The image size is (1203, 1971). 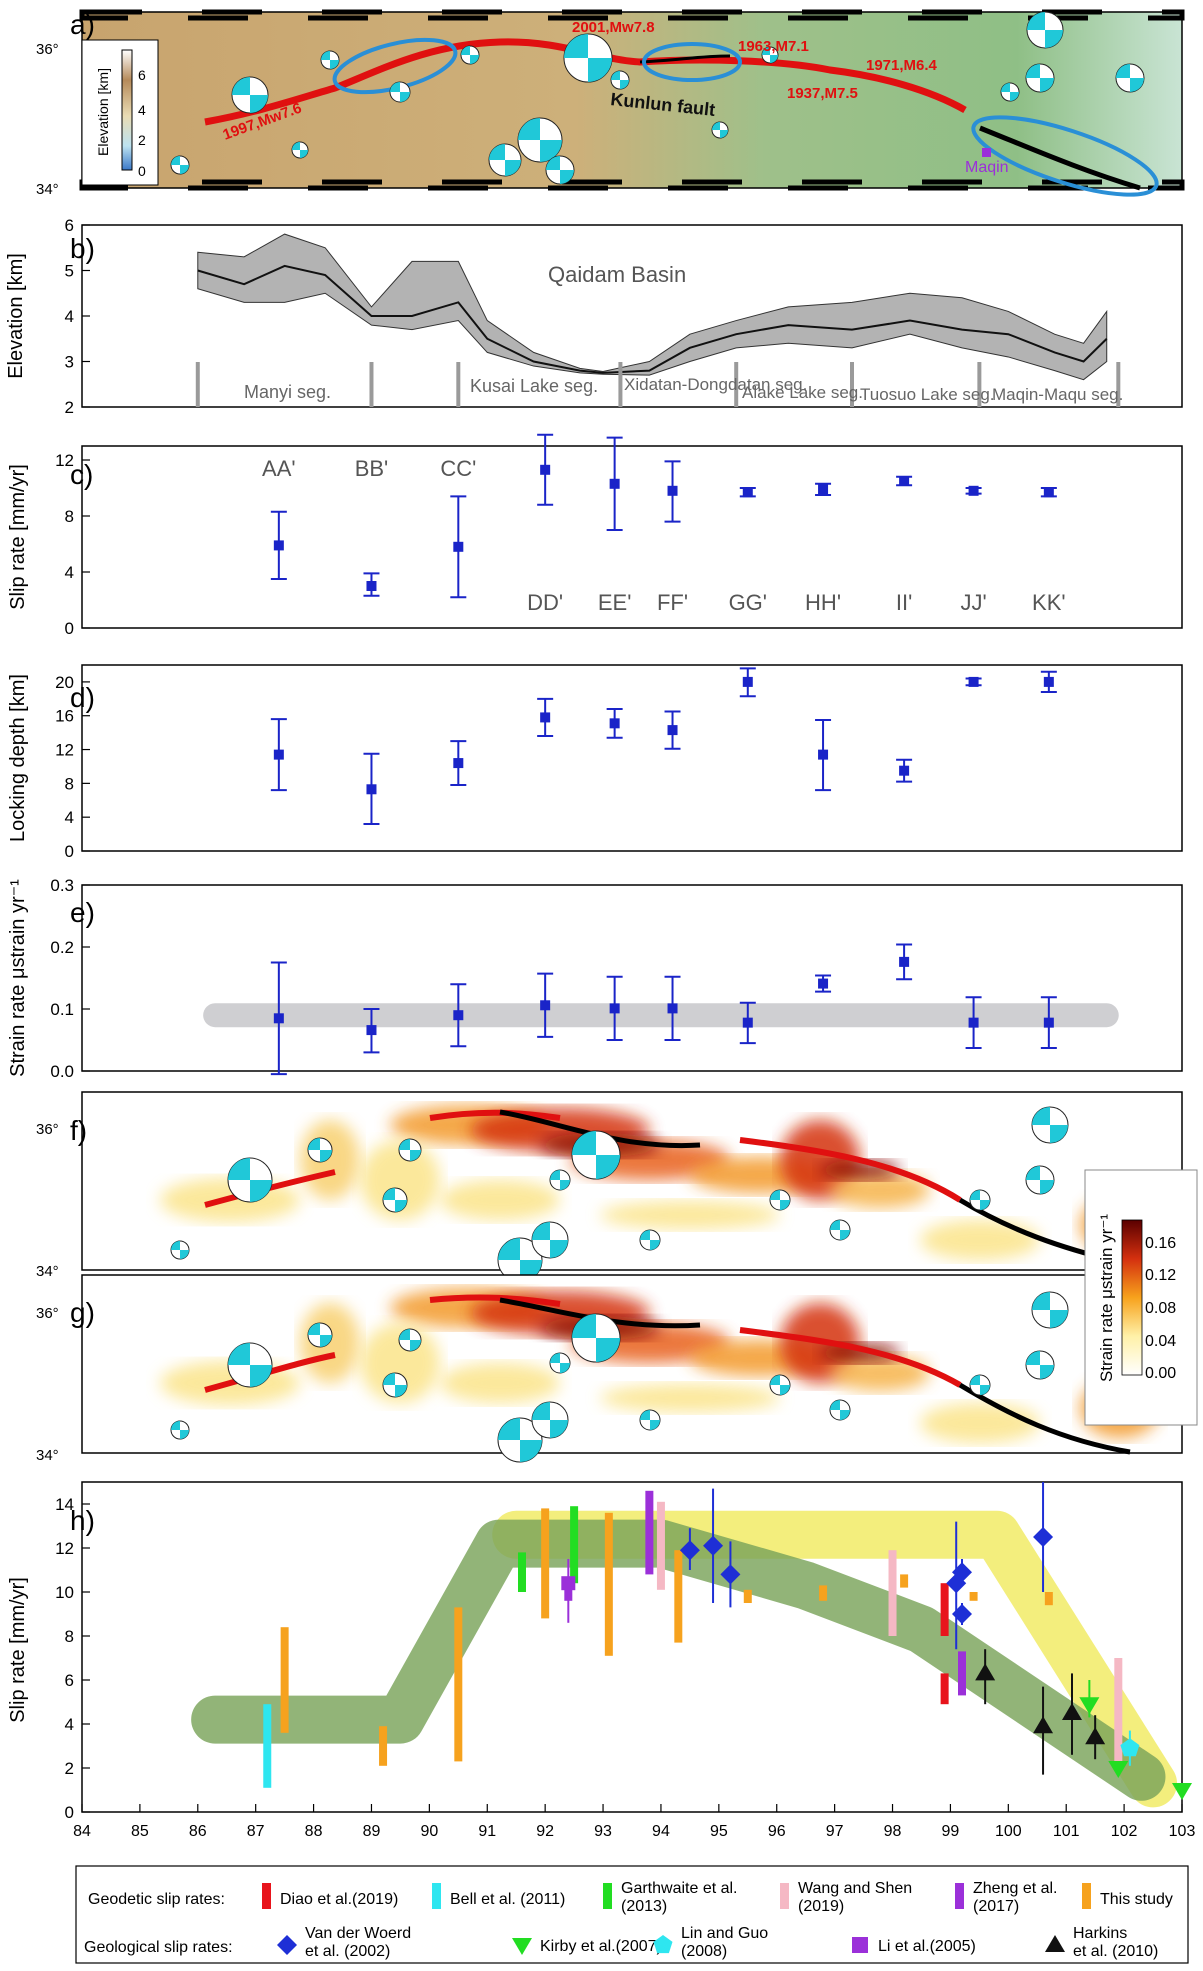 What do you see at coordinates (1160, 1341) in the screenshot?
I see `colorbar-tick: 0.04` at bounding box center [1160, 1341].